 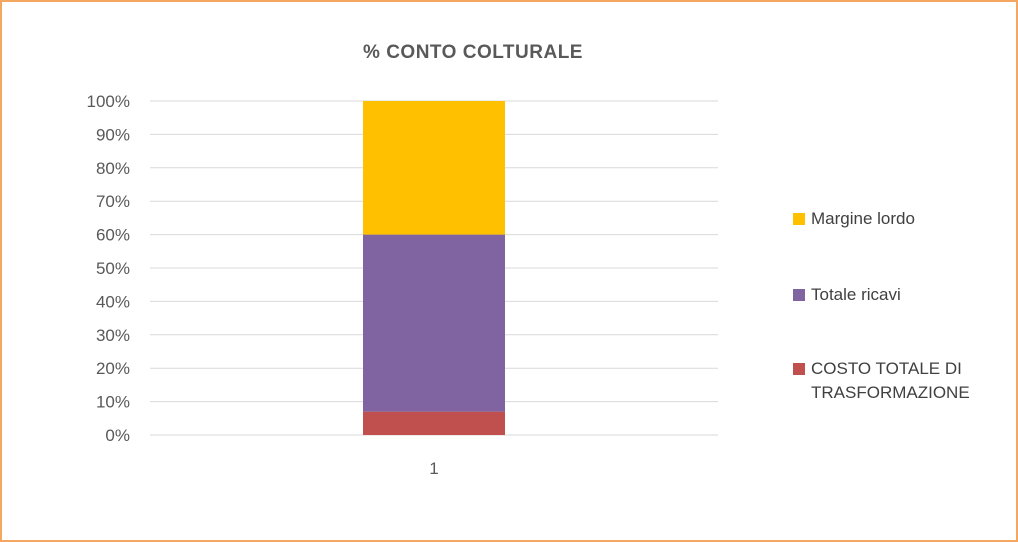 I want to click on y-tick-label: 100%, so click(x=108, y=101).